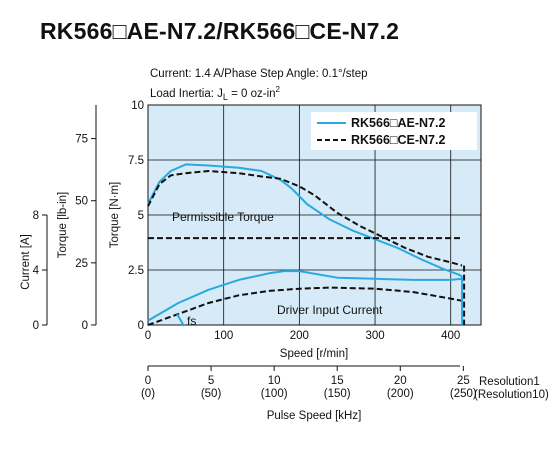 The width and height of the screenshot is (550, 450). Describe the element at coordinates (36, 271) in the screenshot. I see `y3-tick-label: 4` at that location.